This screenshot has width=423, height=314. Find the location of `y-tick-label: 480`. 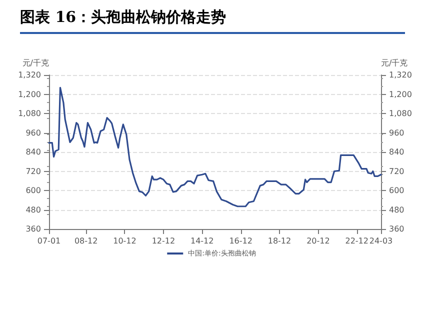

y-tick-label: 480 is located at coordinates (33, 209).